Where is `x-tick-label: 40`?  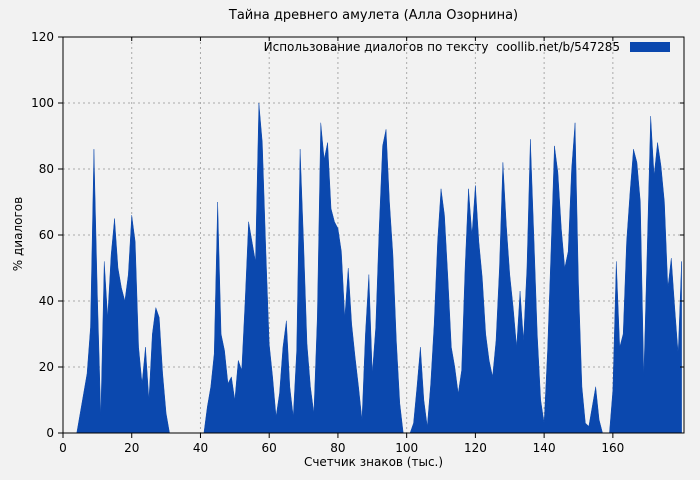
x-tick-label: 40 is located at coordinates (200, 448).